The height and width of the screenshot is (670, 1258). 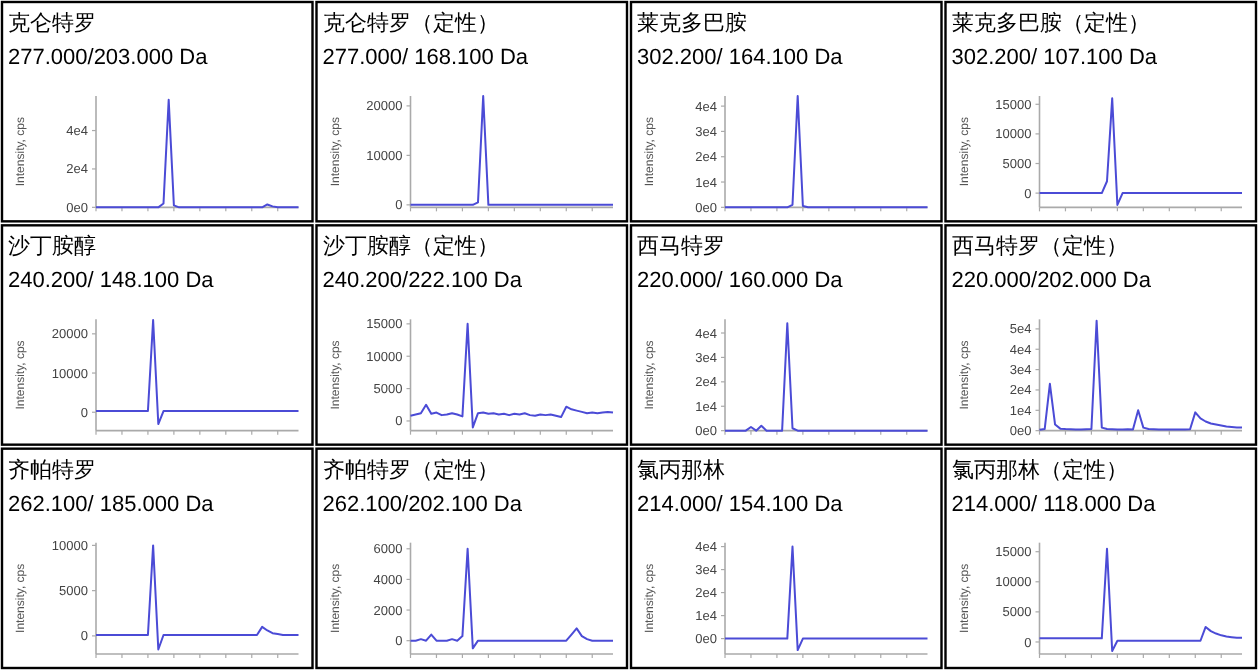 I want to click on chart-title: 西马特罗（定性）, so click(x=1039, y=246).